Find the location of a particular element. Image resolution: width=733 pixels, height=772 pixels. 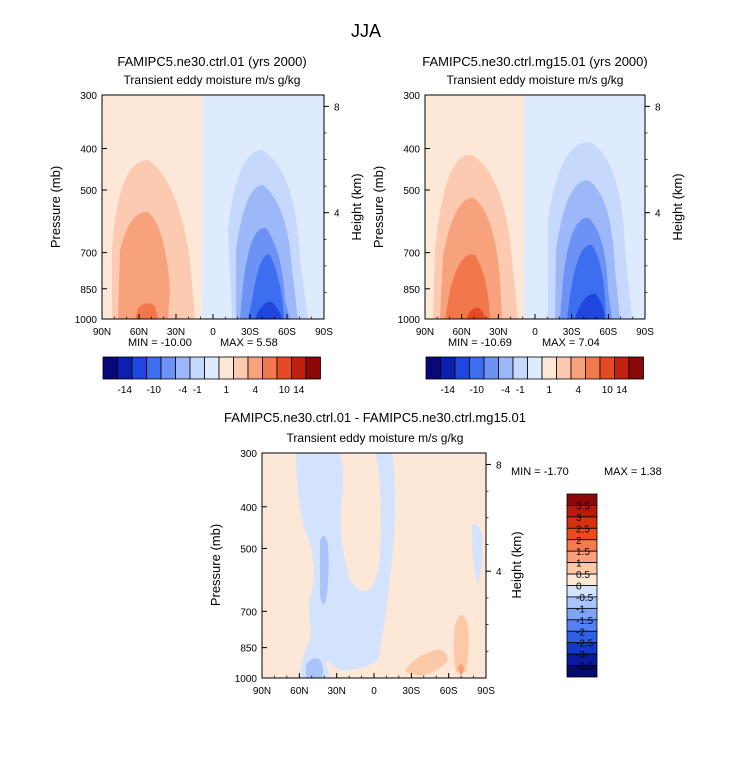

p2-x-tick-label: 90S is located at coordinates (645, 332).